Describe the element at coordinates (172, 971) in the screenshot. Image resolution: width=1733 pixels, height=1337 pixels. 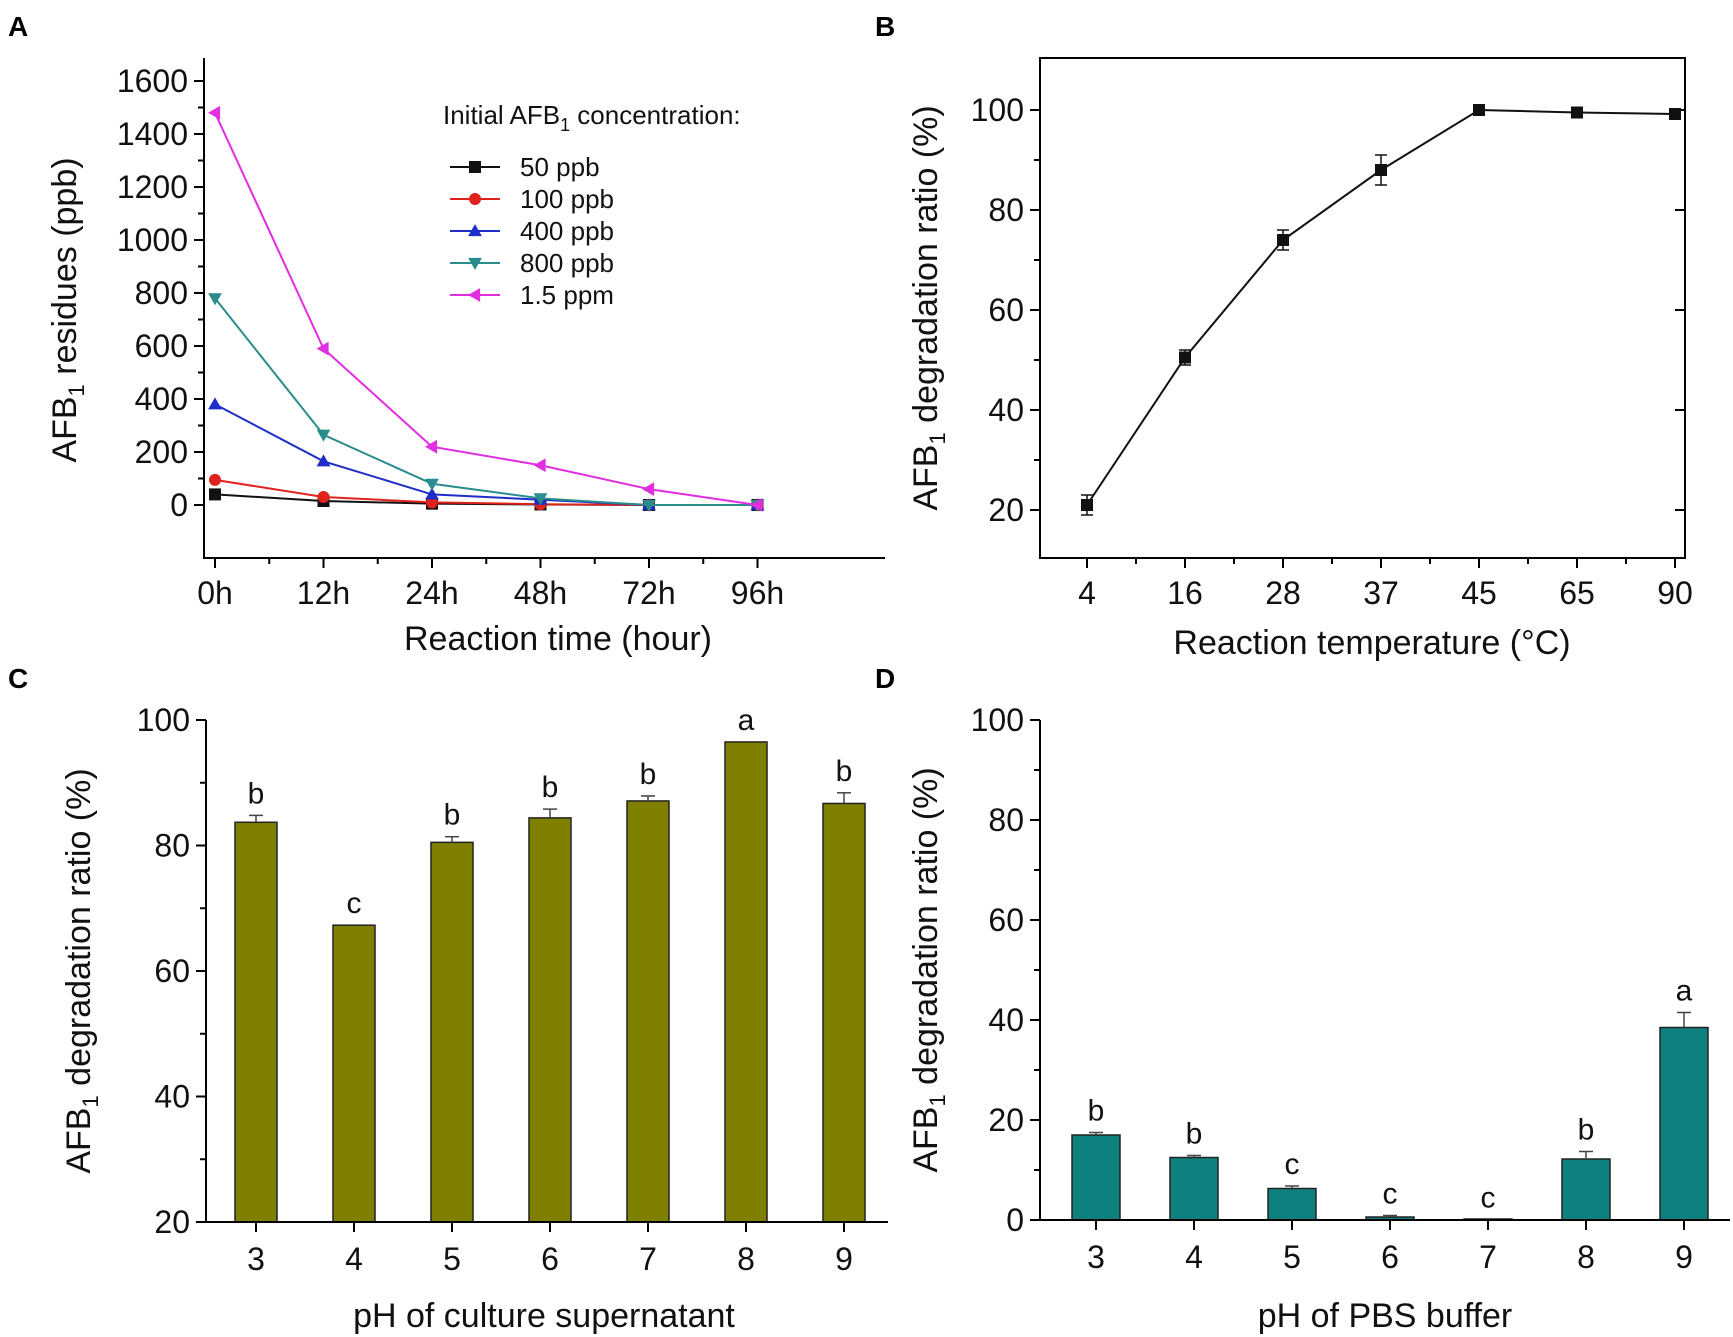
I see `panel-c-y-tick-label: 60` at that location.